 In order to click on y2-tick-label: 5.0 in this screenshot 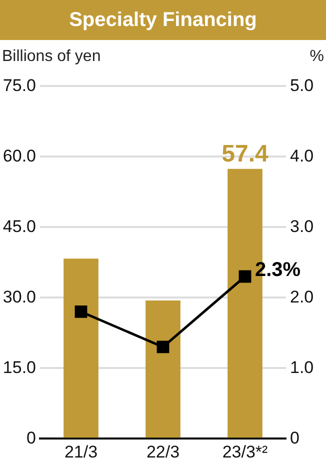, I will do `click(302, 85)`.